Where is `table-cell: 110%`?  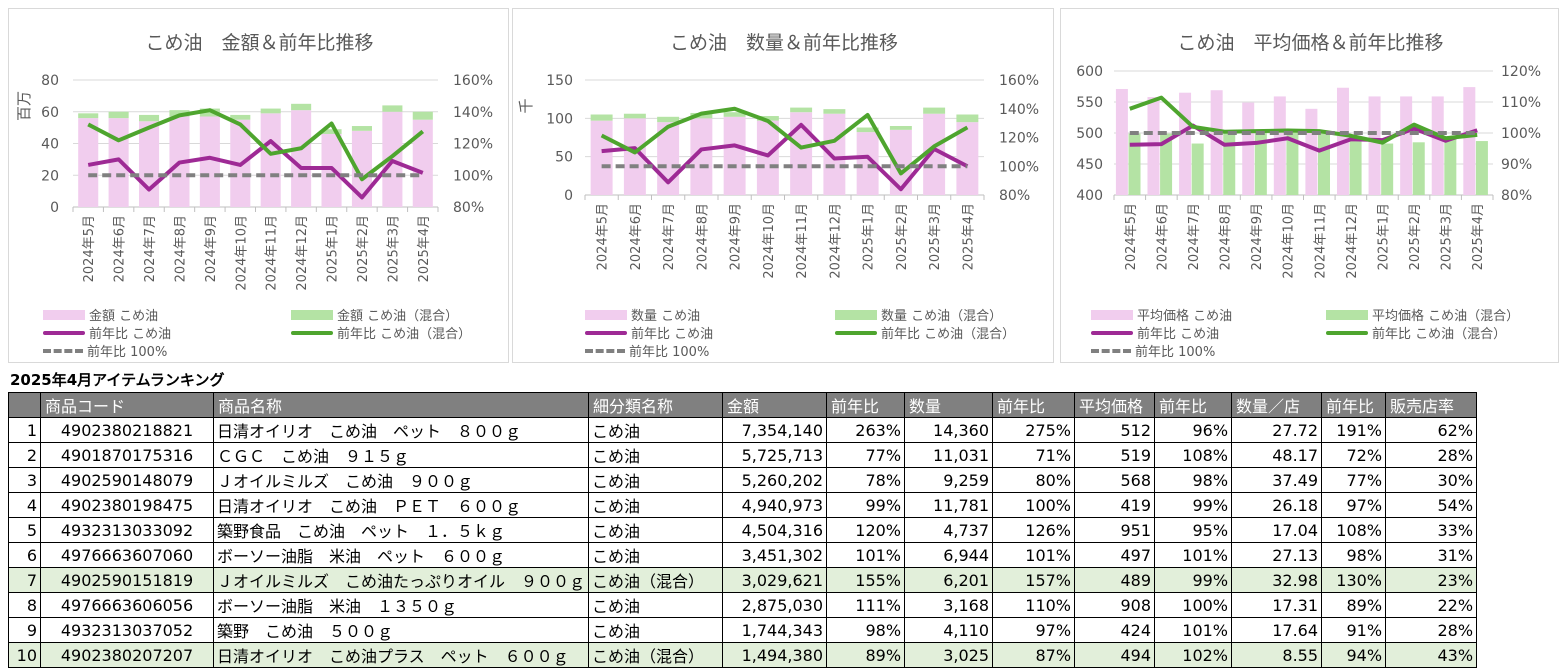 table-cell: 110% is located at coordinates (1034, 605).